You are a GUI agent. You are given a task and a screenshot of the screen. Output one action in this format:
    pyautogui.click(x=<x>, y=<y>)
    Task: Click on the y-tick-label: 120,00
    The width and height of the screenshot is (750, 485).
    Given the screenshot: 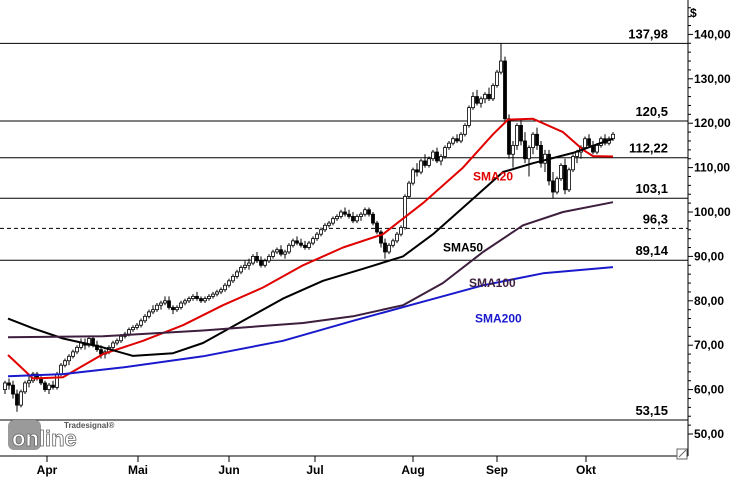 What is the action you would take?
    pyautogui.click(x=712, y=123)
    